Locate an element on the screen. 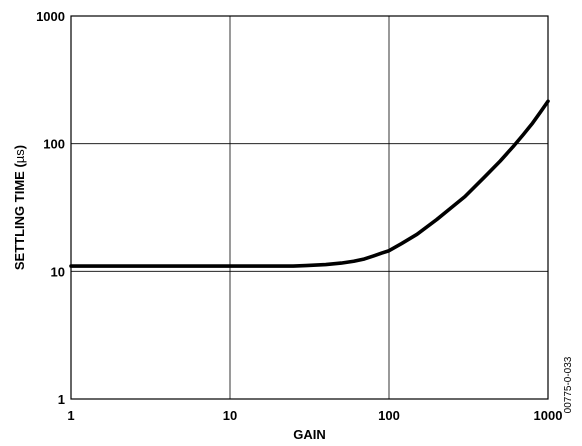  x-tick-label: 10 is located at coordinates (230, 415).